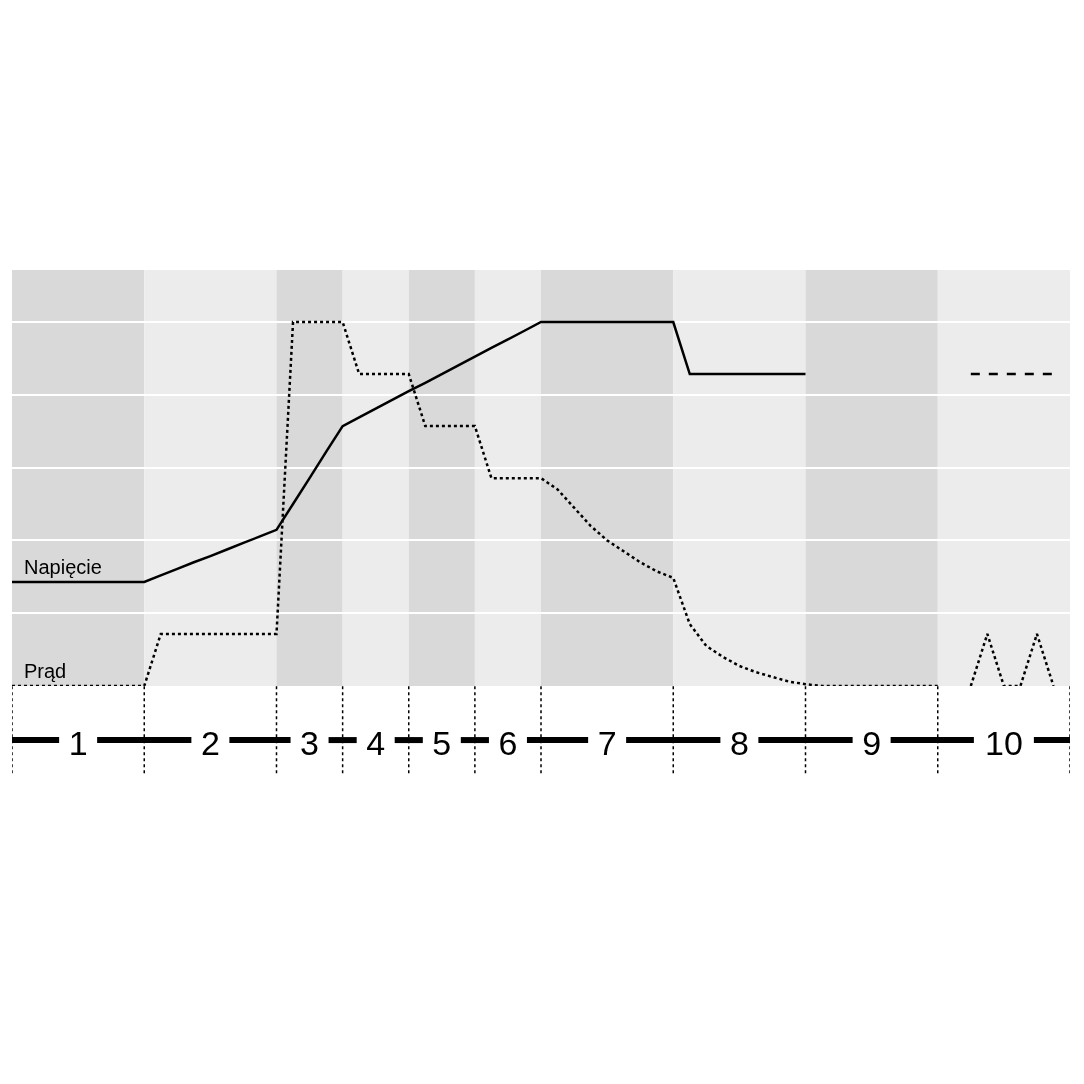 The image size is (1084, 1084). Describe the element at coordinates (607, 743) in the screenshot. I see `x-tick-label: 7` at that location.